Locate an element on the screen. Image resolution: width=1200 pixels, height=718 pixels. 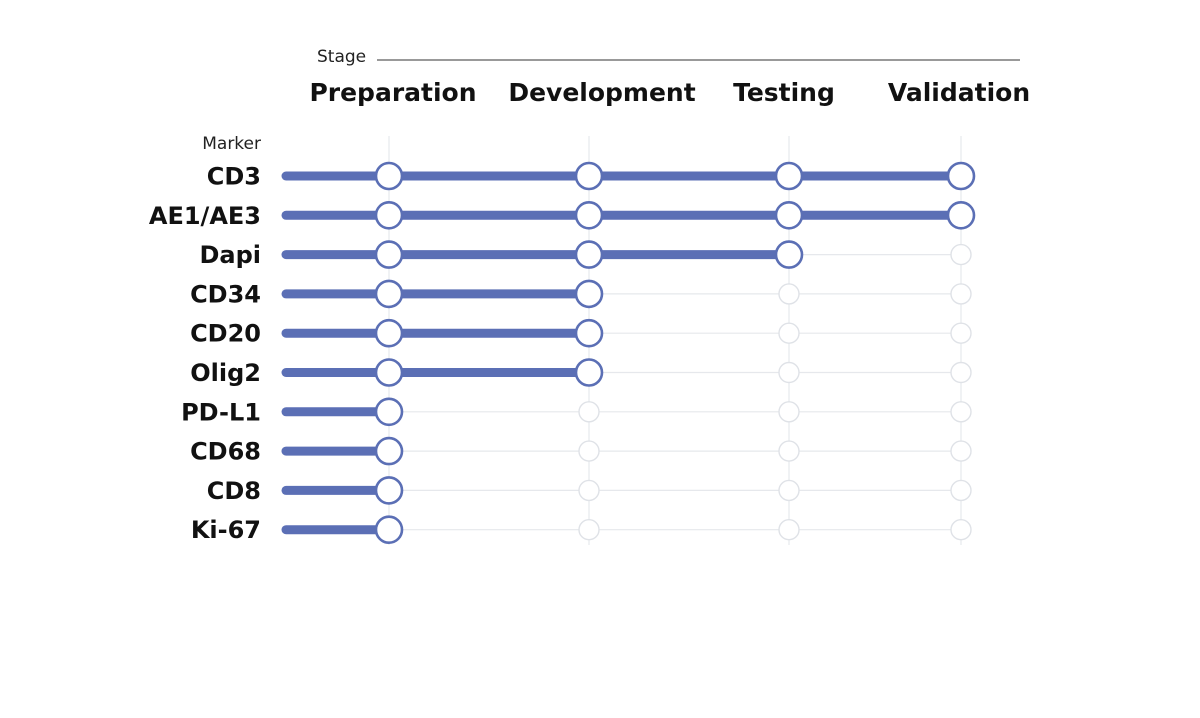
stage-labels: Preparation Development Testing Validation is located at coordinates (669, 92).